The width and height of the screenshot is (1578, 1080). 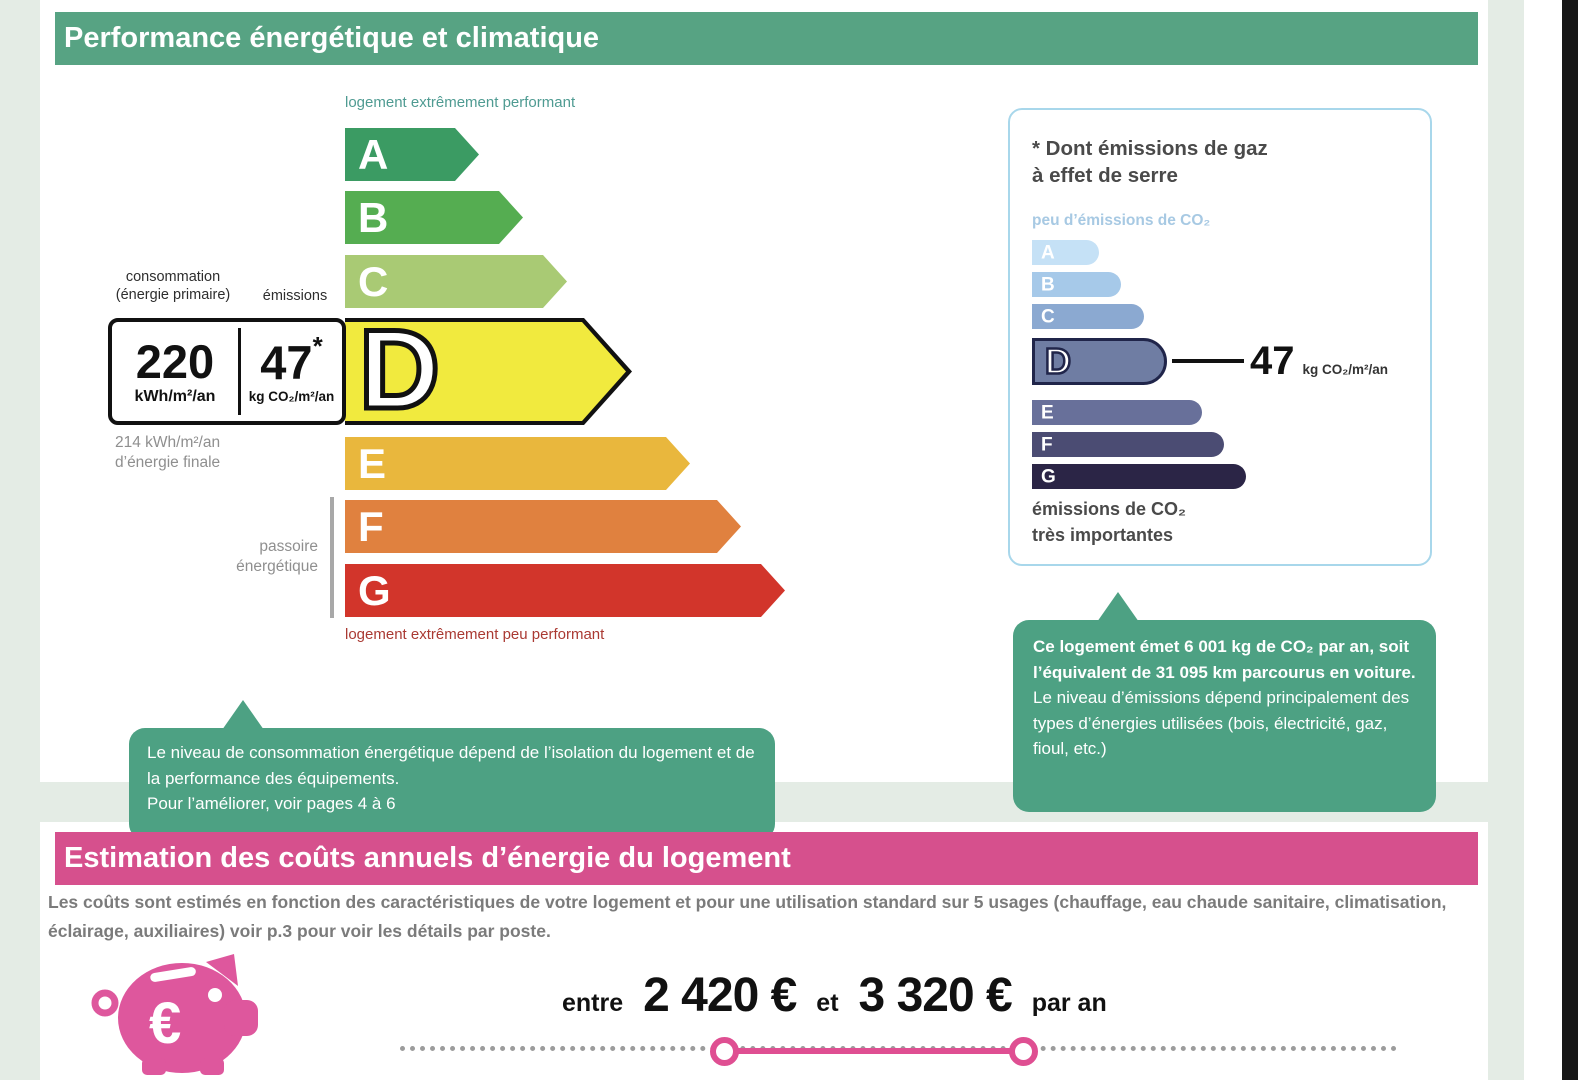 What do you see at coordinates (1047, 444) in the screenshot?
I see `co2-letter-f: F` at bounding box center [1047, 444].